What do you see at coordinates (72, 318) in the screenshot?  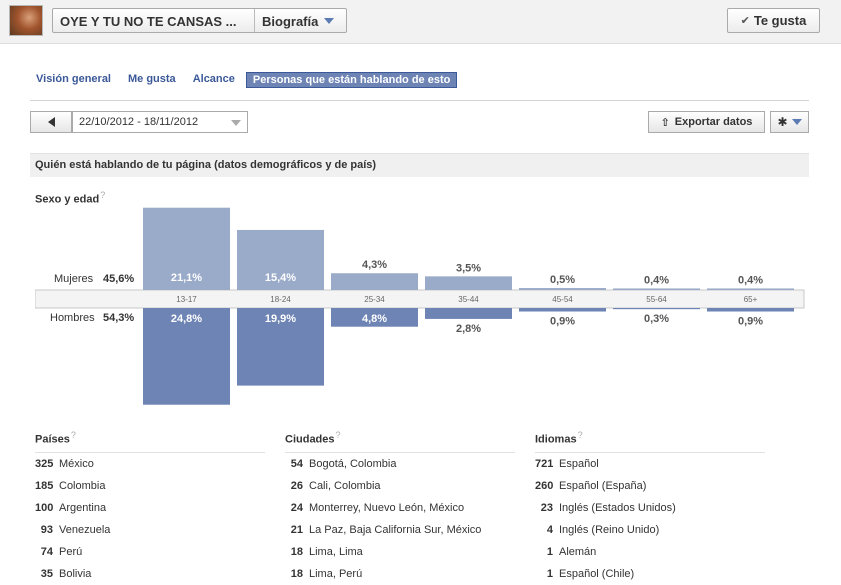 I see `men-label: Hombres` at bounding box center [72, 318].